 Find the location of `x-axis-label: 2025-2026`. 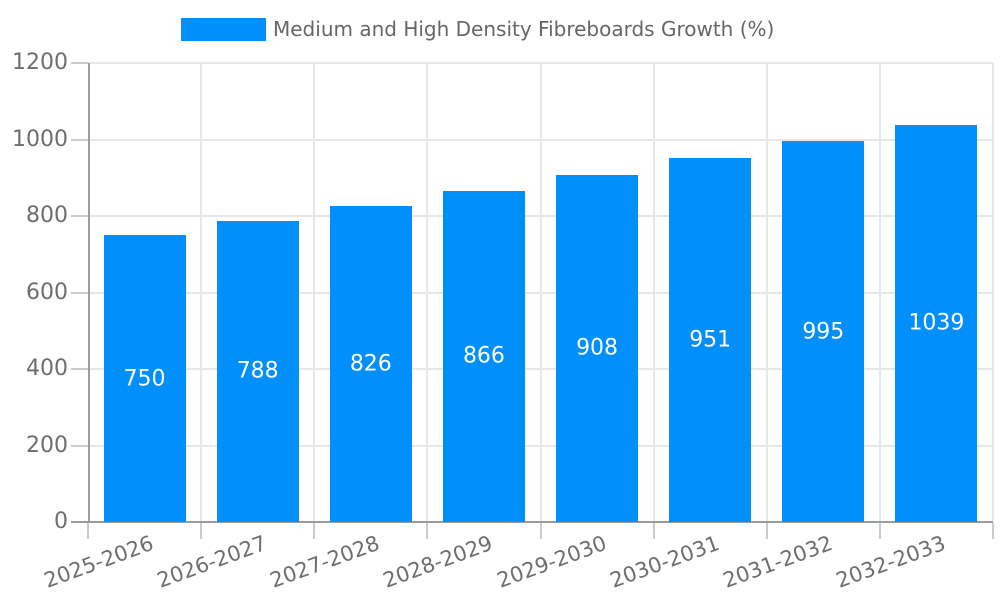

x-axis-label: 2025-2026 is located at coordinates (98, 562).